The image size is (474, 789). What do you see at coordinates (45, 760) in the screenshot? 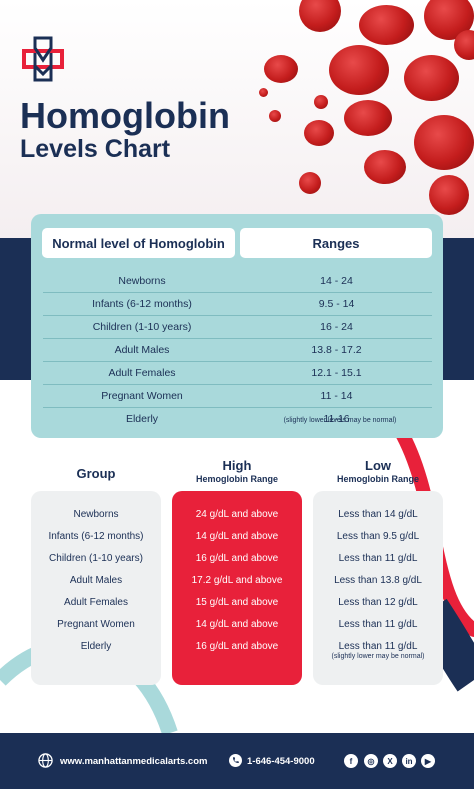
I see `globe-icon` at bounding box center [45, 760].